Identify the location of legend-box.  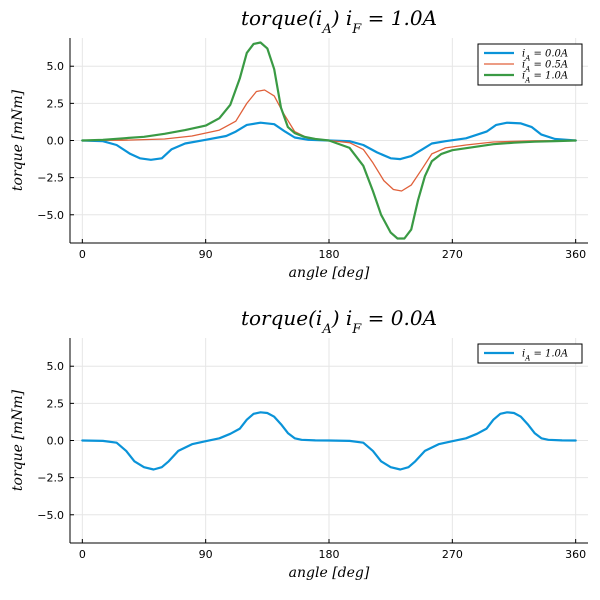
(530, 353).